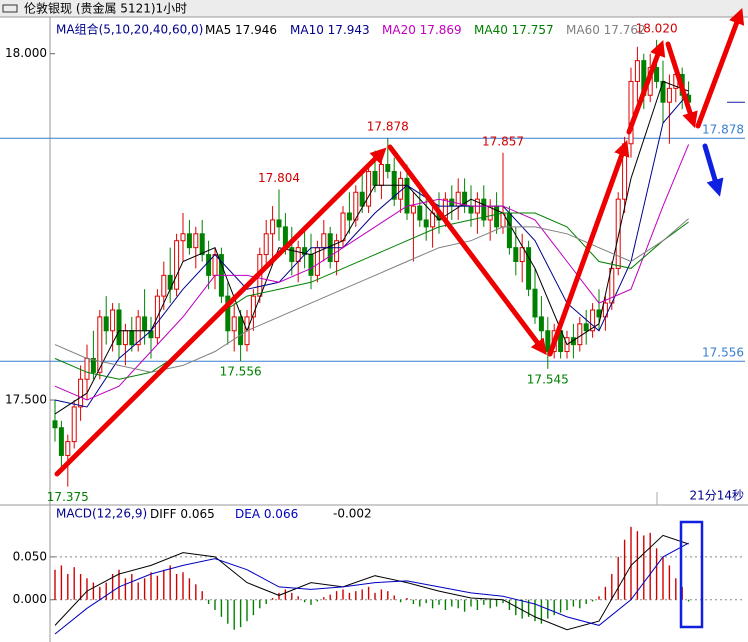 The width and height of the screenshot is (748, 642). Describe the element at coordinates (248, 514) in the screenshot. I see `legend-name: DEA` at that location.